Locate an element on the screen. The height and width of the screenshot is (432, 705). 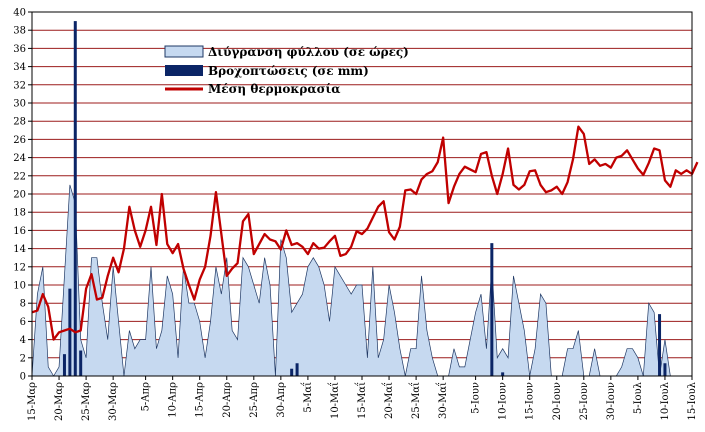
y-tick-label: 16 is located at coordinates (19, 231).